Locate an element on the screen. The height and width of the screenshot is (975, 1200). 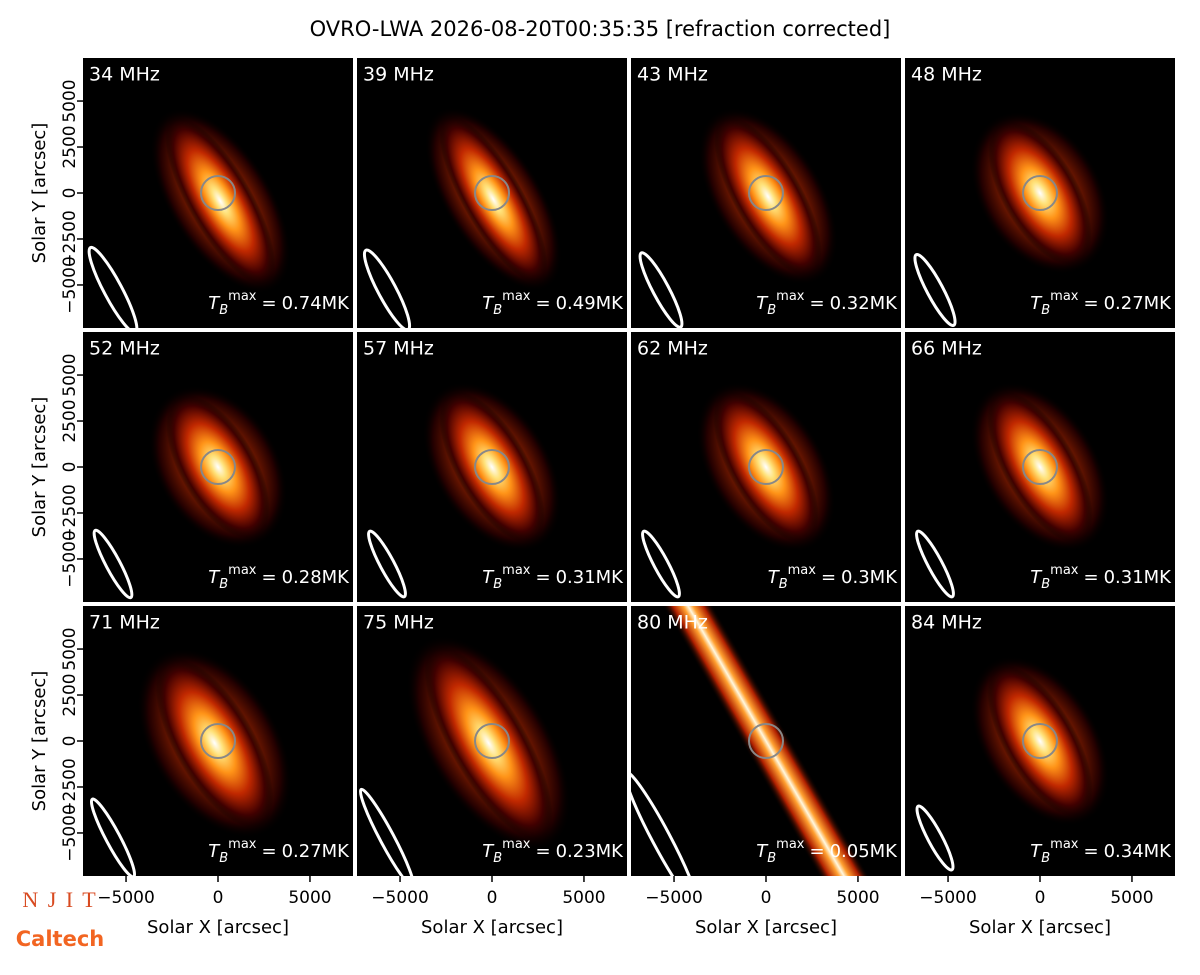
emission-band is located at coordinates (766, 741).